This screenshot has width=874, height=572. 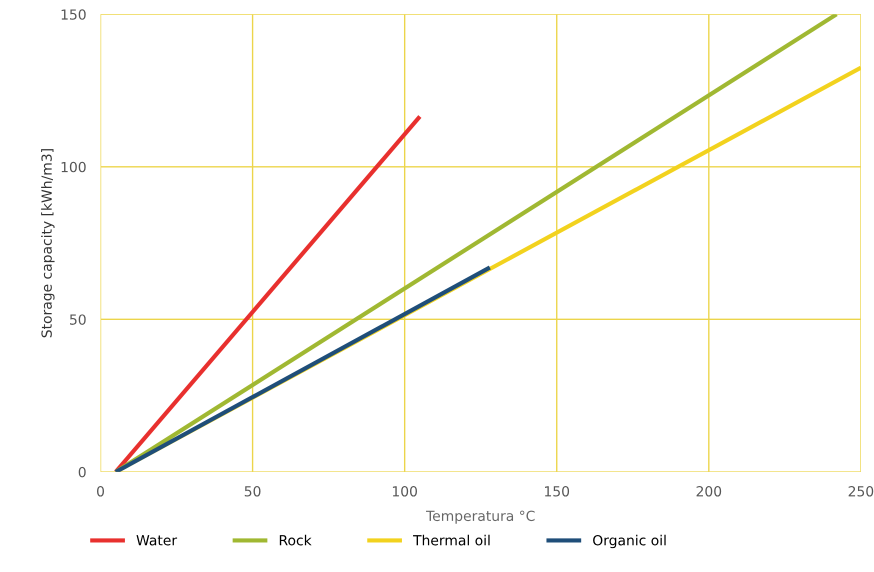 What do you see at coordinates (557, 491) in the screenshot?
I see `x-tick-label: 150` at bounding box center [557, 491].